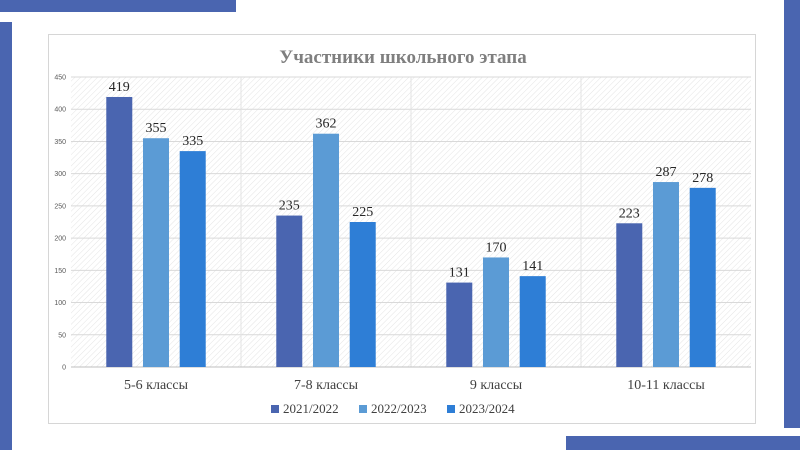 The height and width of the screenshot is (450, 800). I want to click on y-tick-label-3: 150, so click(60, 271).